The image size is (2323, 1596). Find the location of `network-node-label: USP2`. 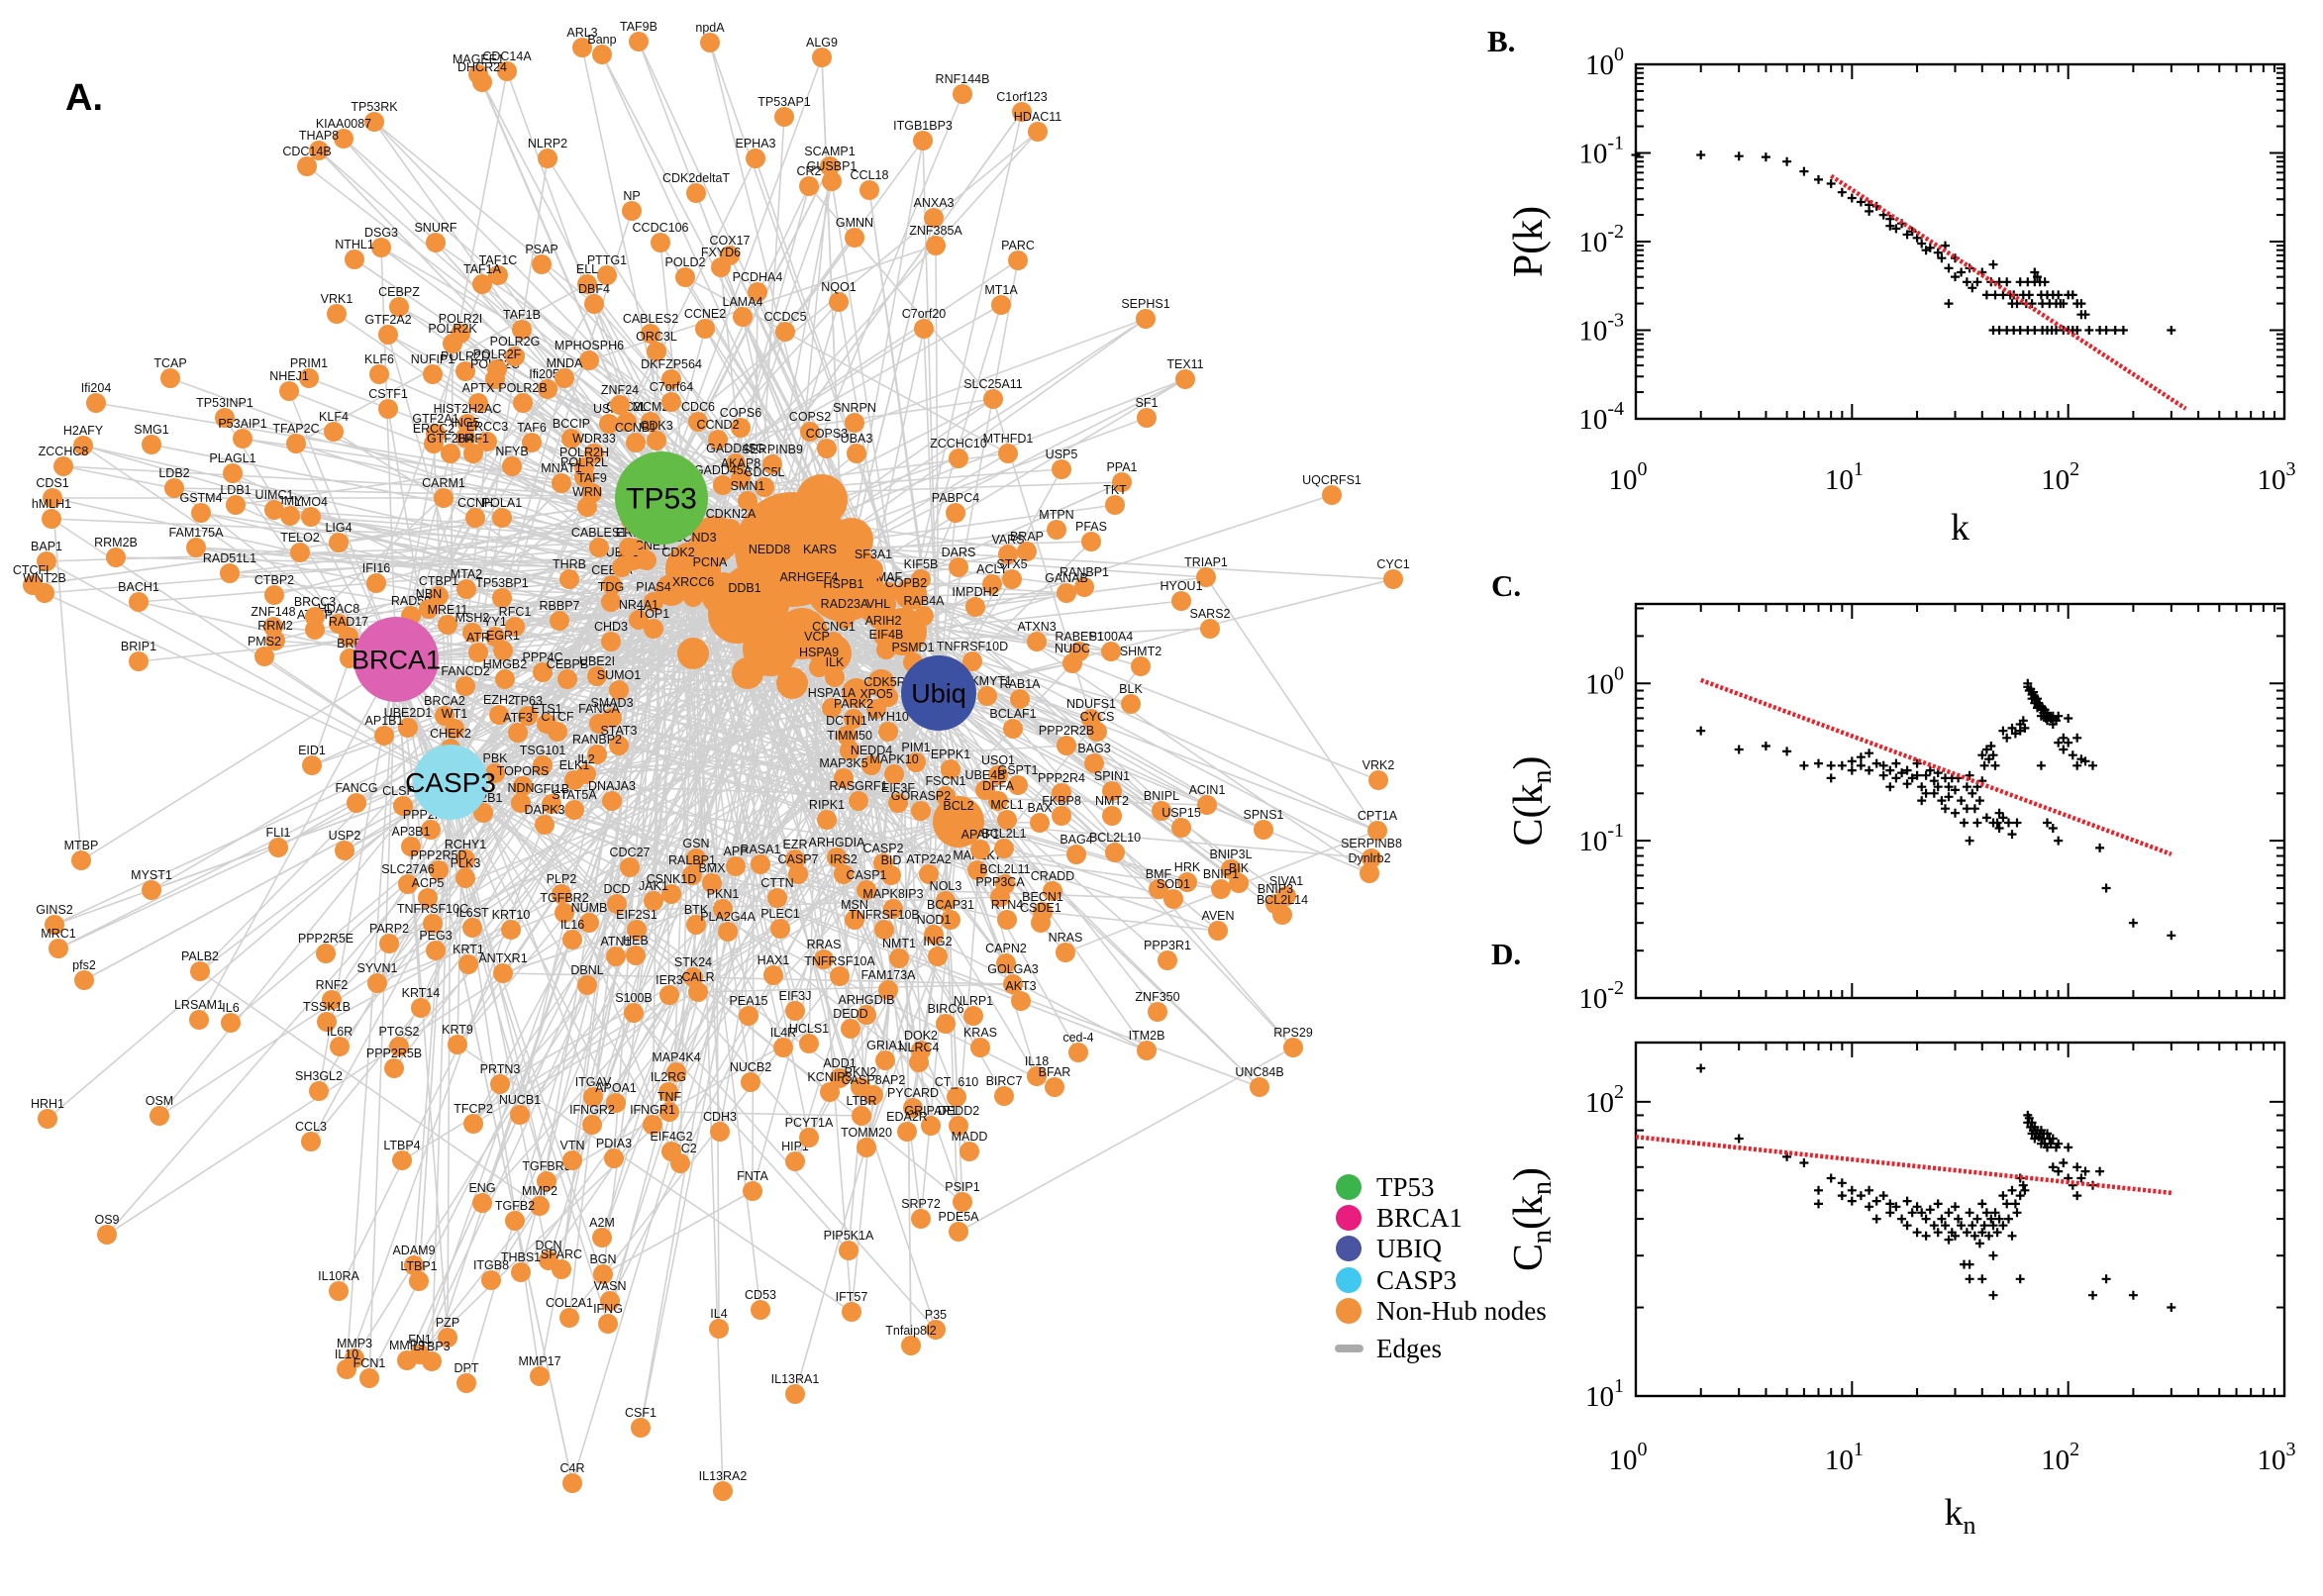

network-node-label: USP2 is located at coordinates (345, 836).